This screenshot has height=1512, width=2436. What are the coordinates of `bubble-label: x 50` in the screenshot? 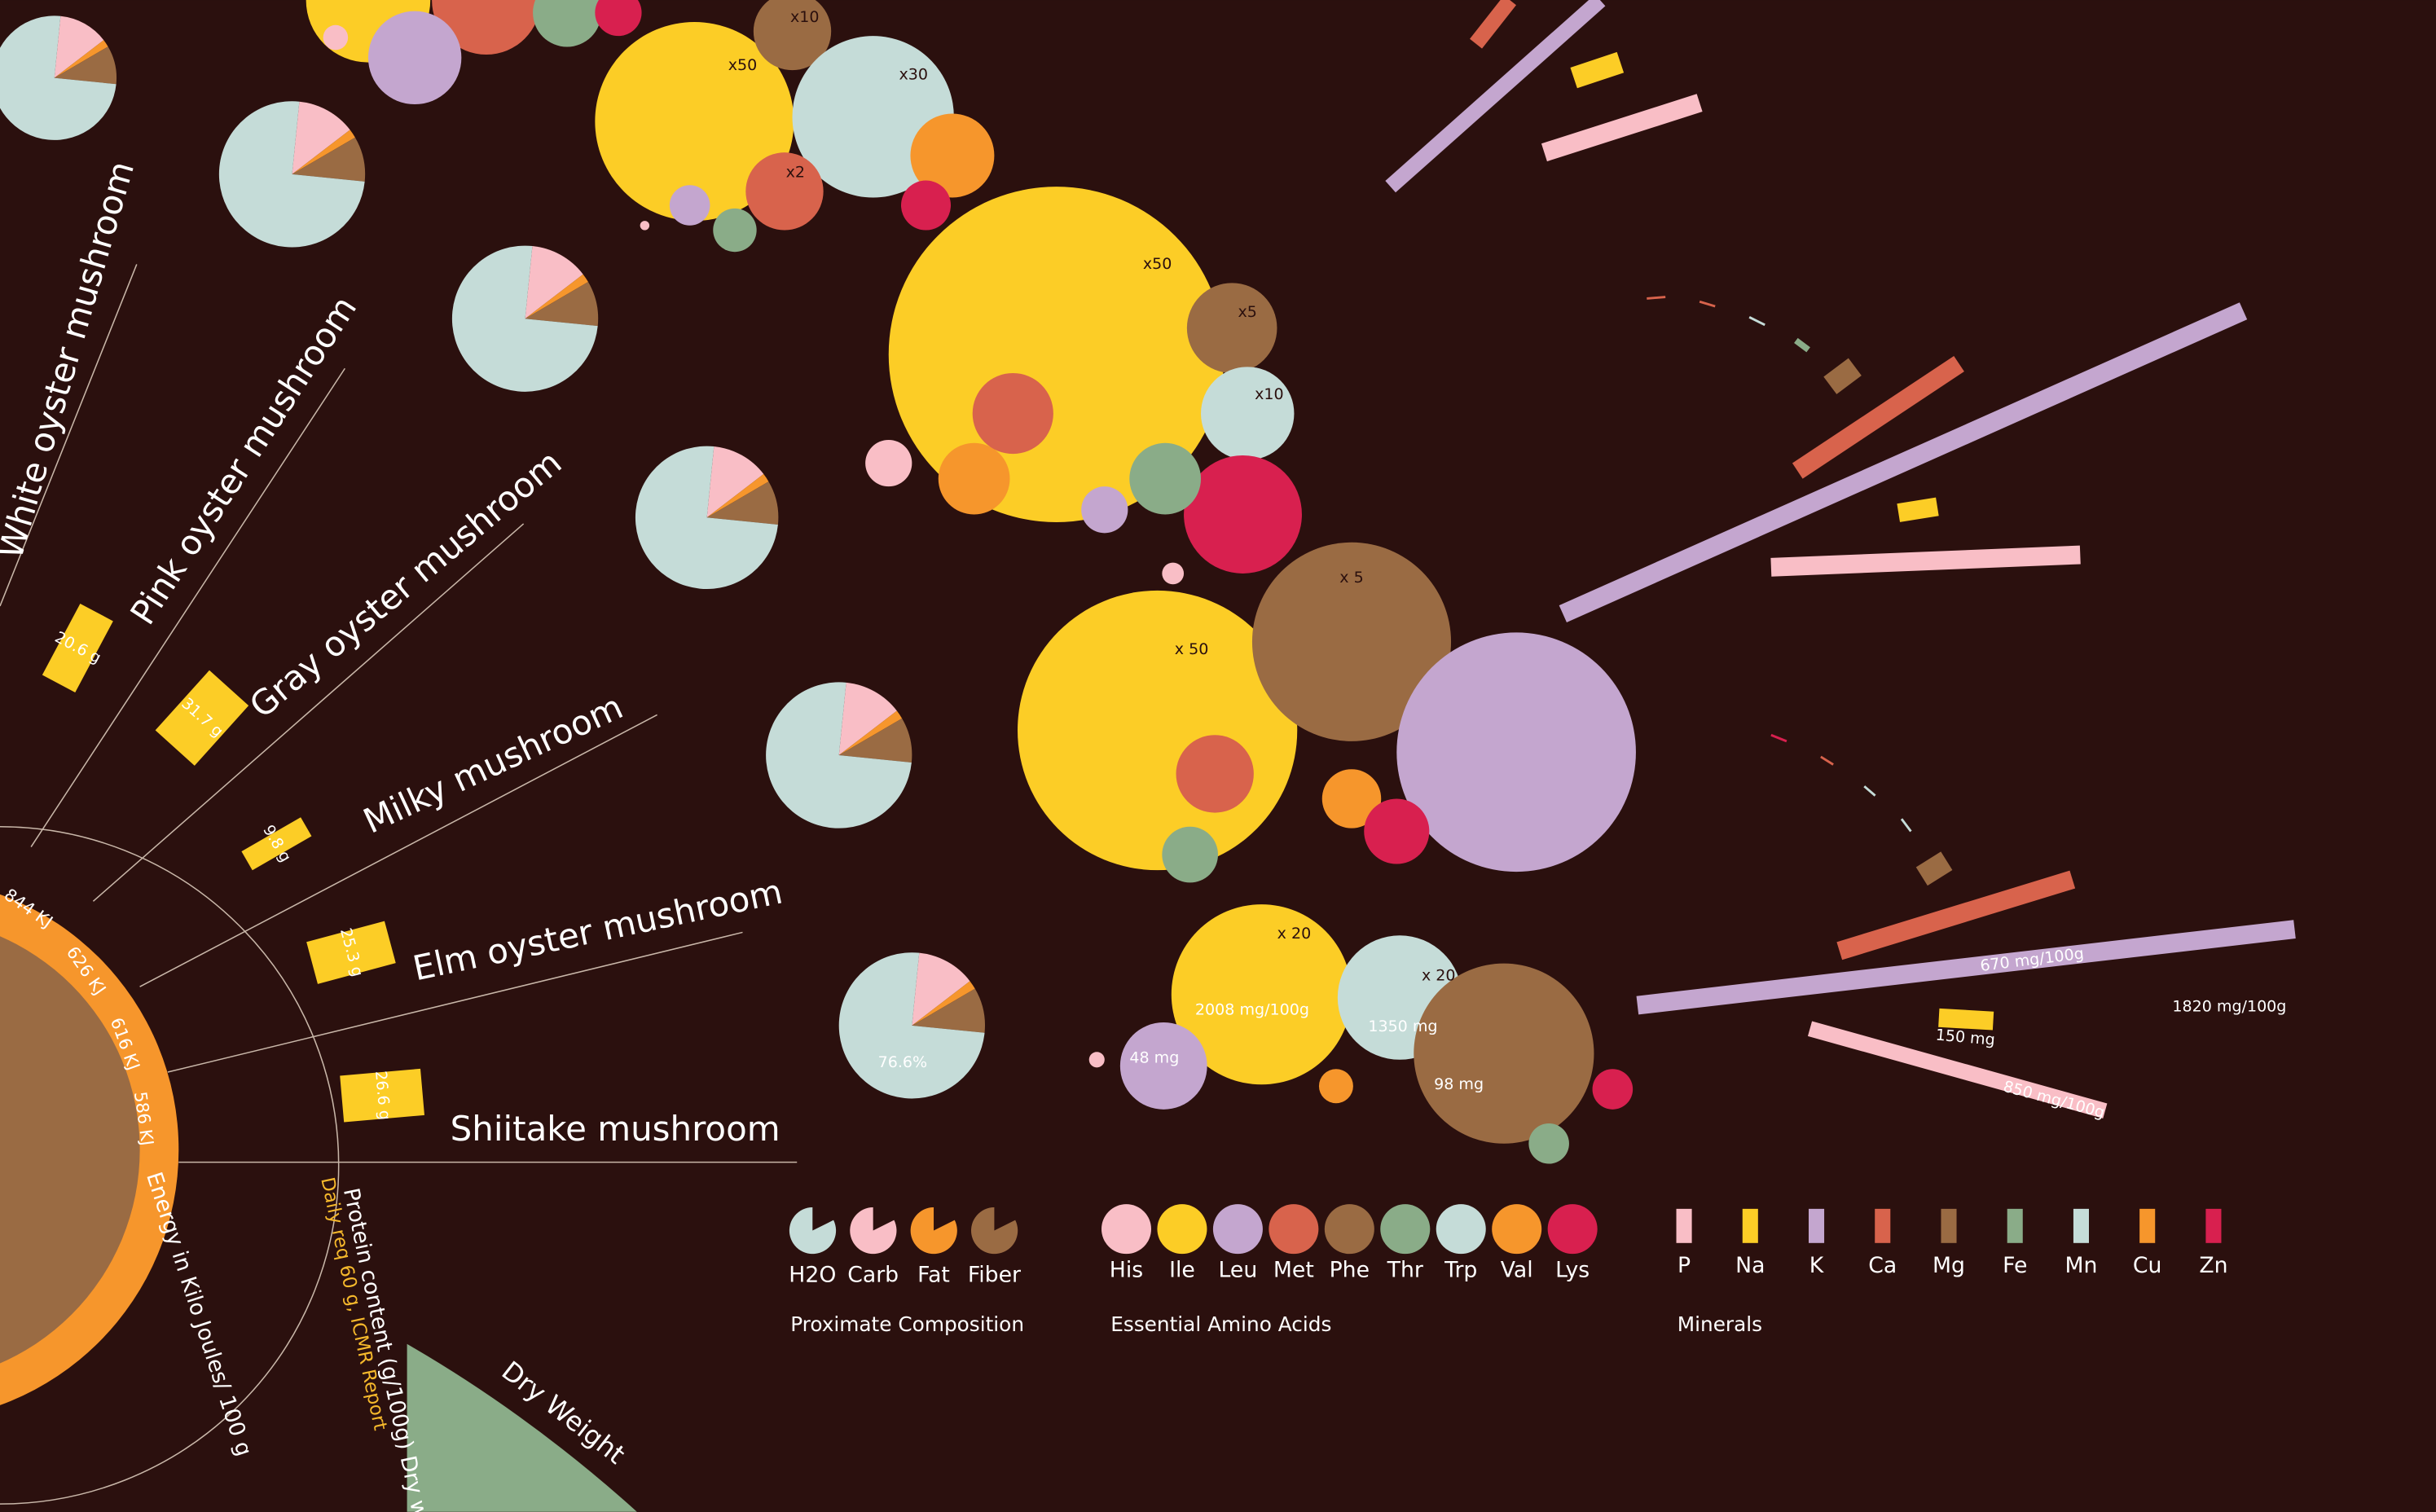 It's located at (1192, 649).